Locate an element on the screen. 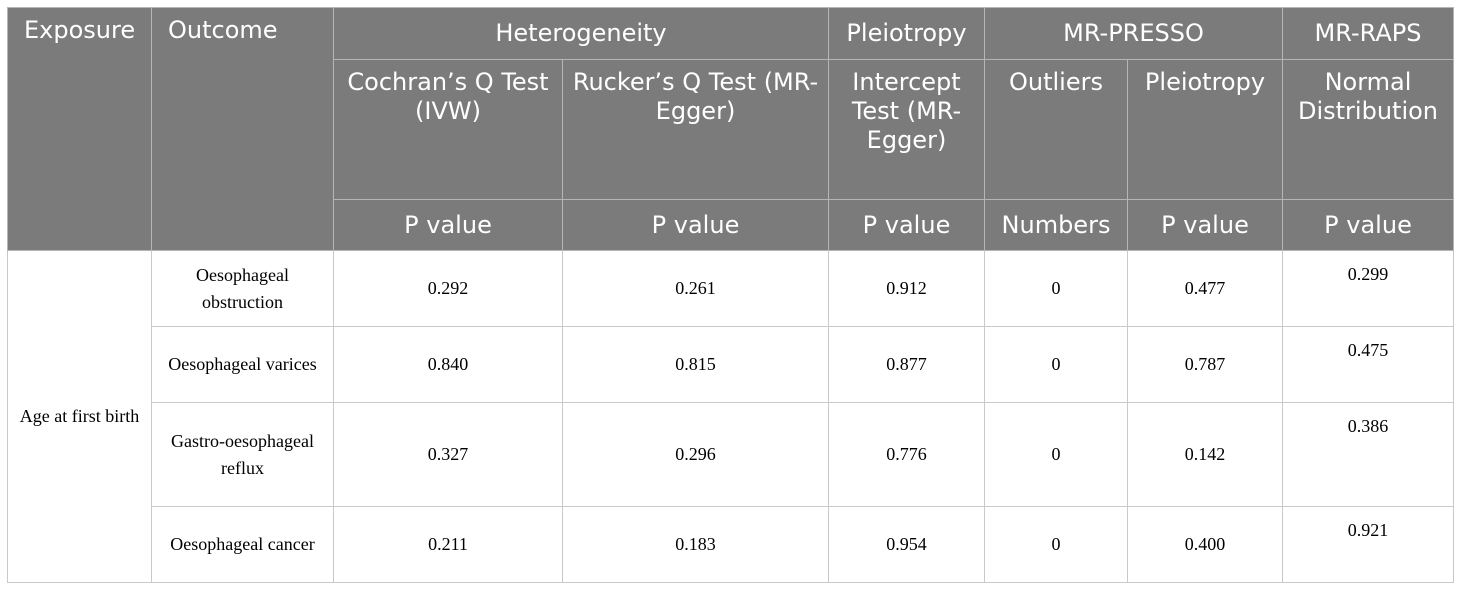  header-outcome: Outcome is located at coordinates (242, 129).